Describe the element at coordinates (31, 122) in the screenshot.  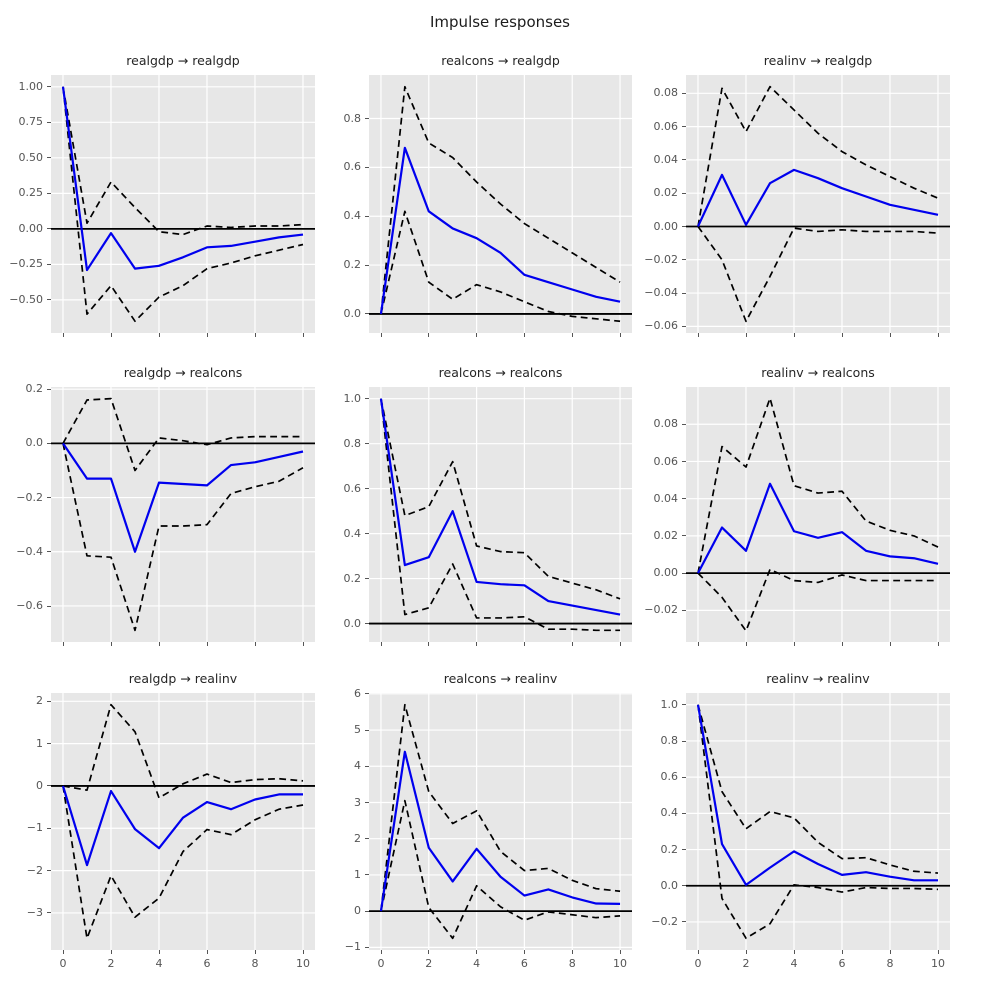
I see `y-tick-label: 0.75` at that location.